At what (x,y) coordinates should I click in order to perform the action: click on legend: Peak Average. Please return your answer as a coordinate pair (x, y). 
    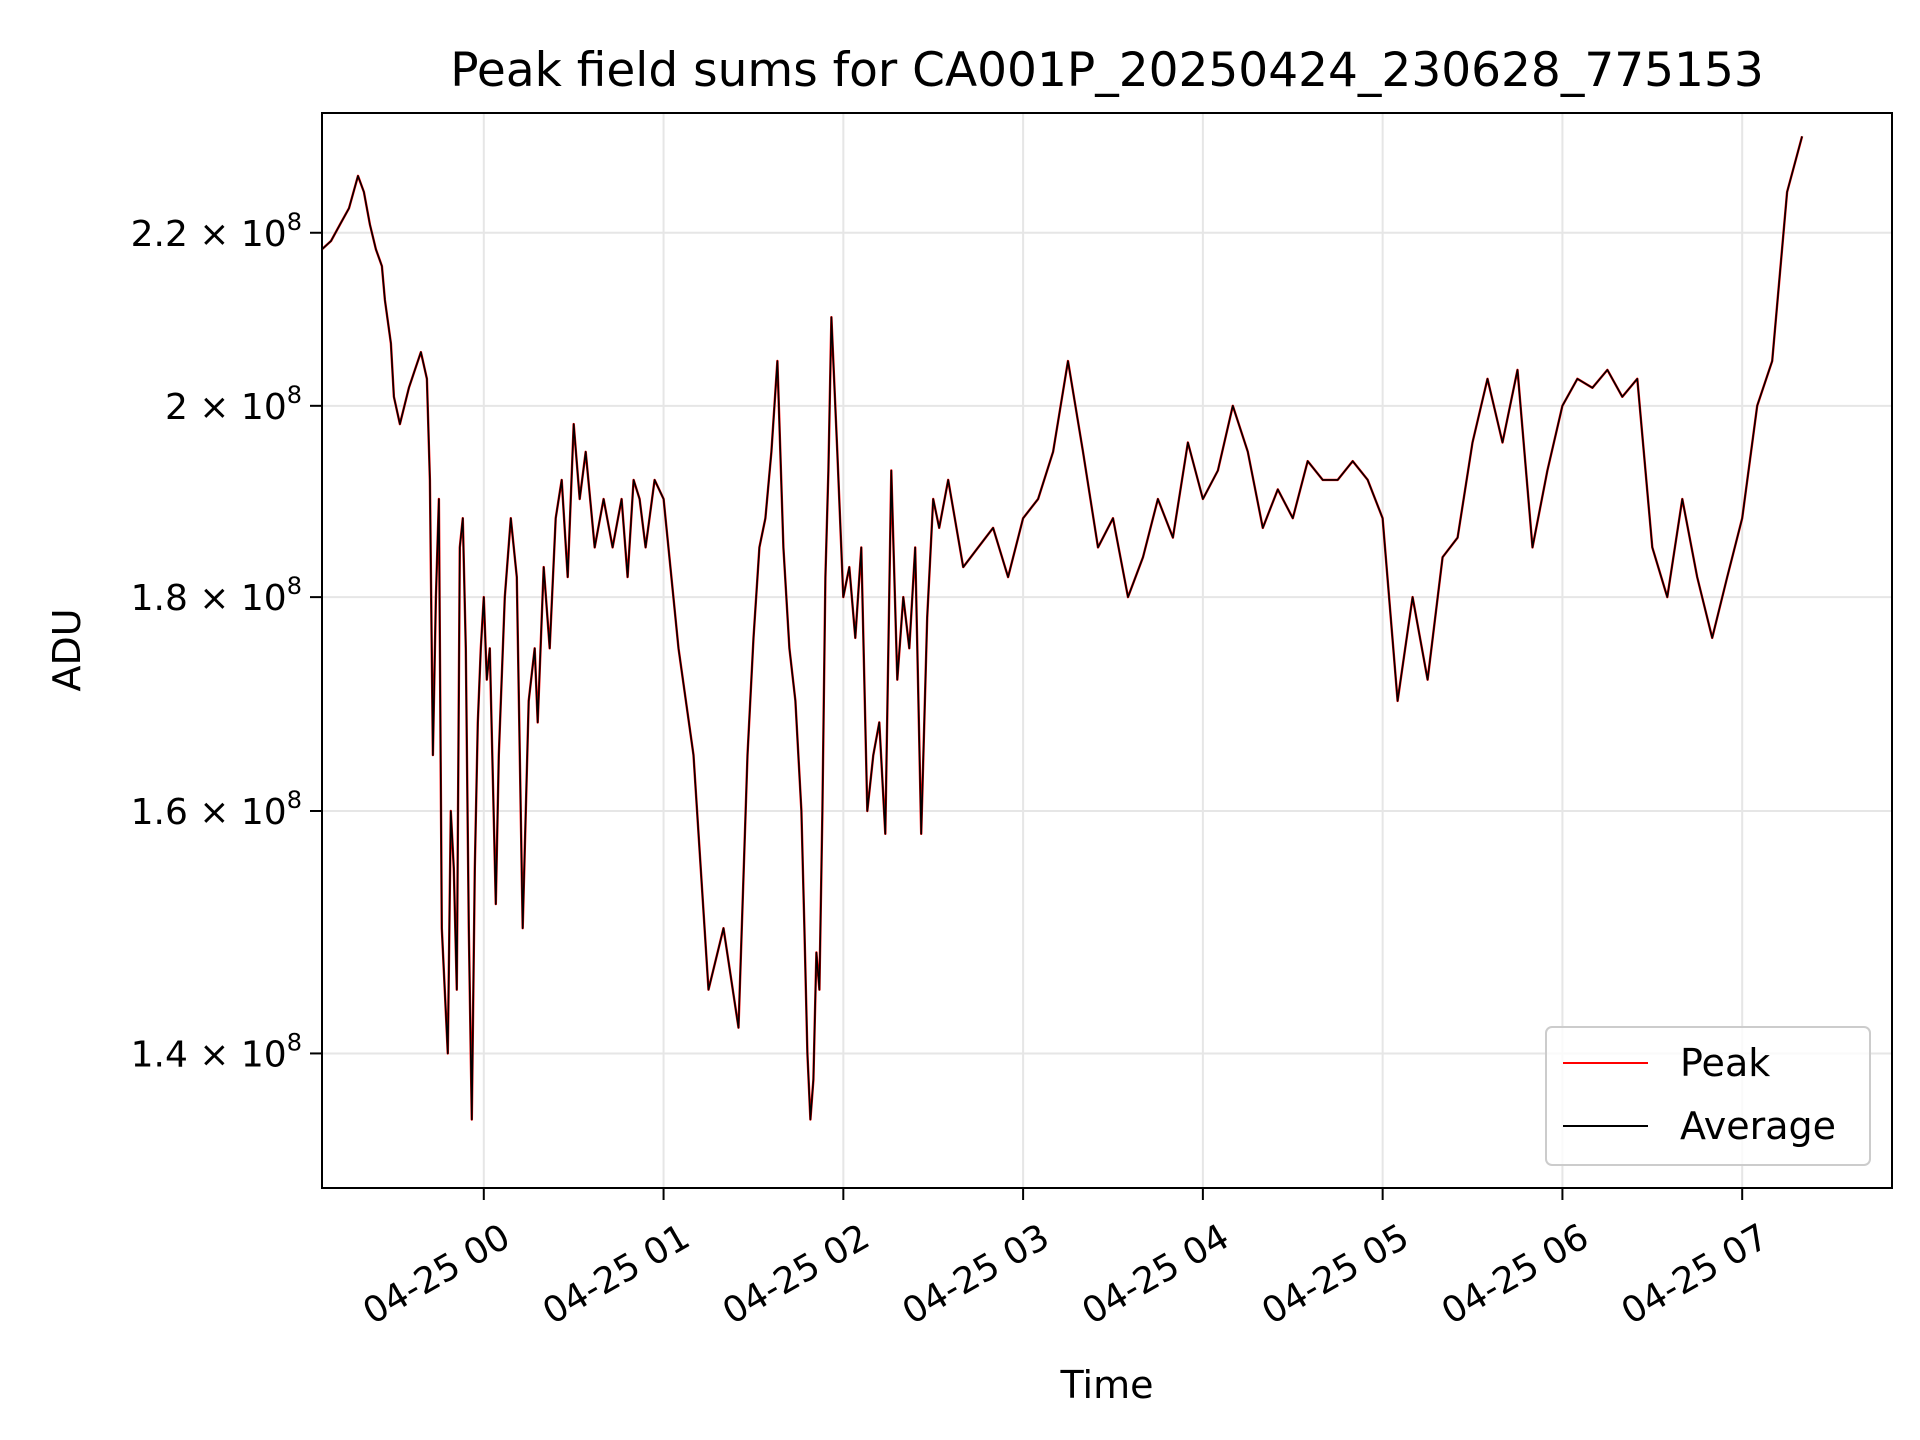
    Looking at the image, I should click on (1708, 1096).